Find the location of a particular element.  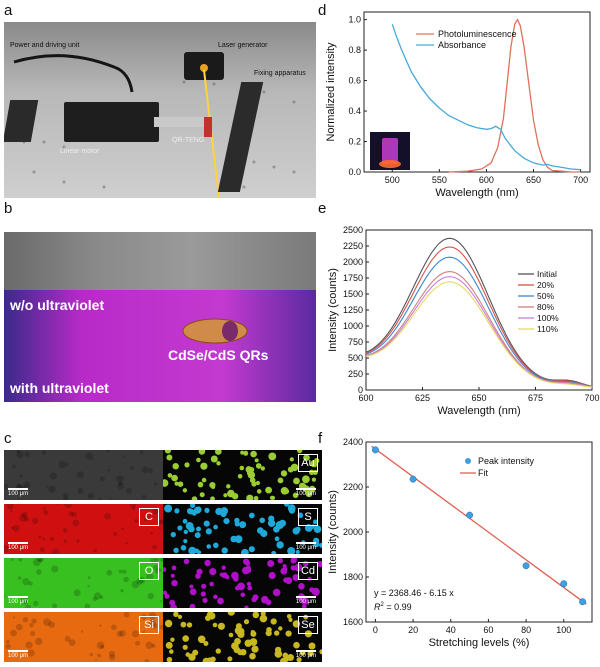

quantum-rod-icon is located at coordinates (215, 331).